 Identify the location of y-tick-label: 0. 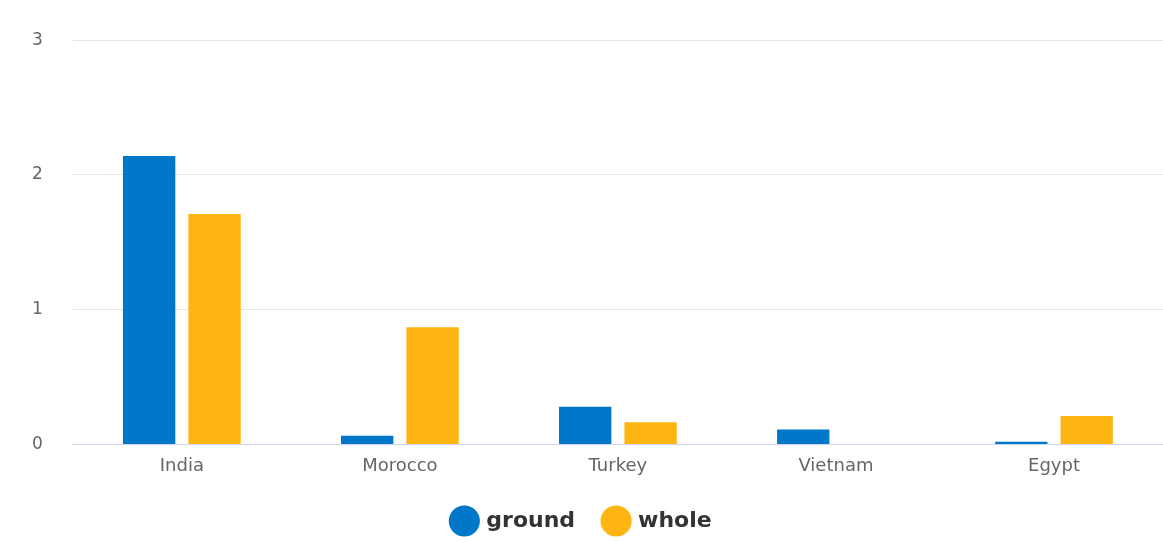
(37, 442).